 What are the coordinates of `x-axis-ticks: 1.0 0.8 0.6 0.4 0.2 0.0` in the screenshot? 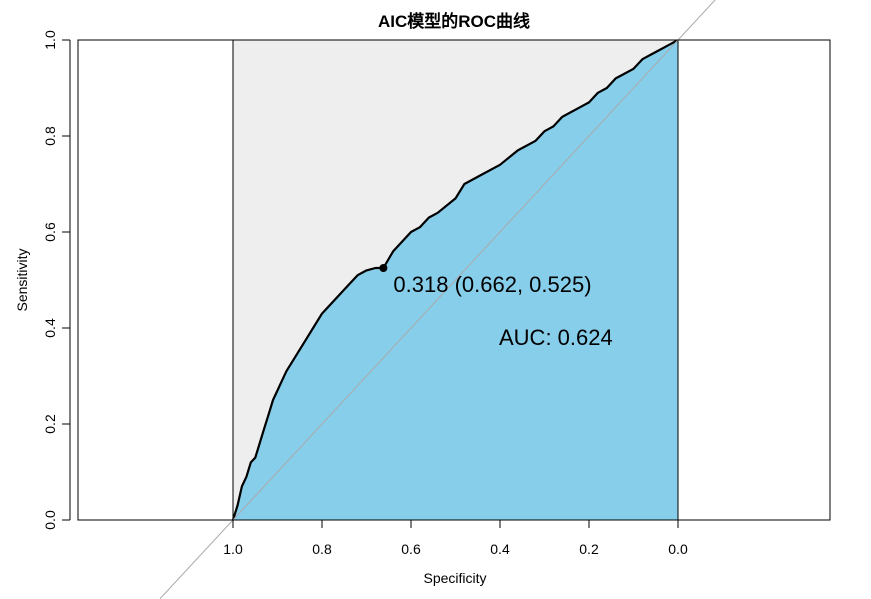 It's located at (455, 538).